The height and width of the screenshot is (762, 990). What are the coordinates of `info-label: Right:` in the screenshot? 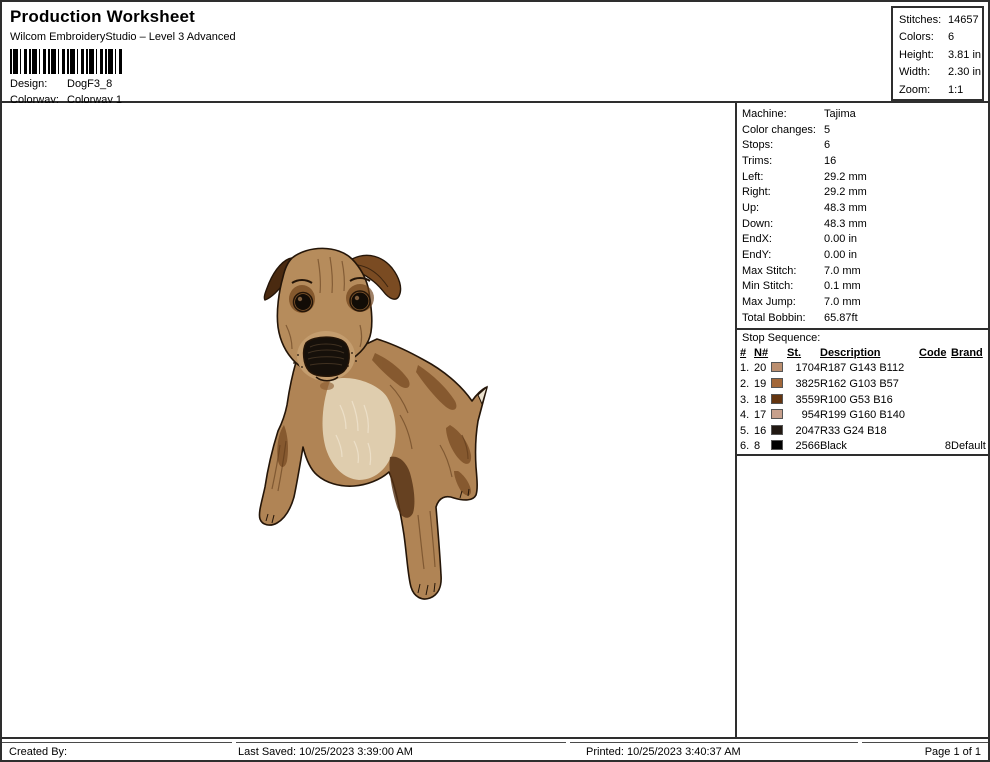 It's located at (756, 192).